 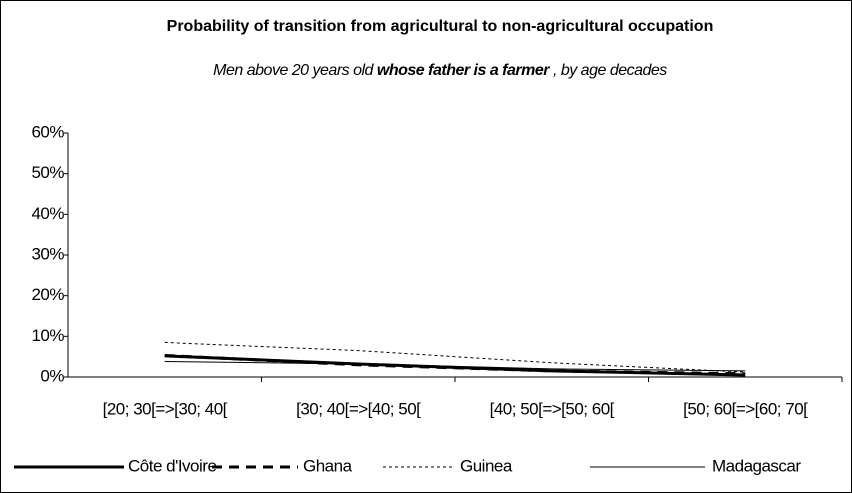 I want to click on y-tick-label: 50%, so click(x=47, y=172).